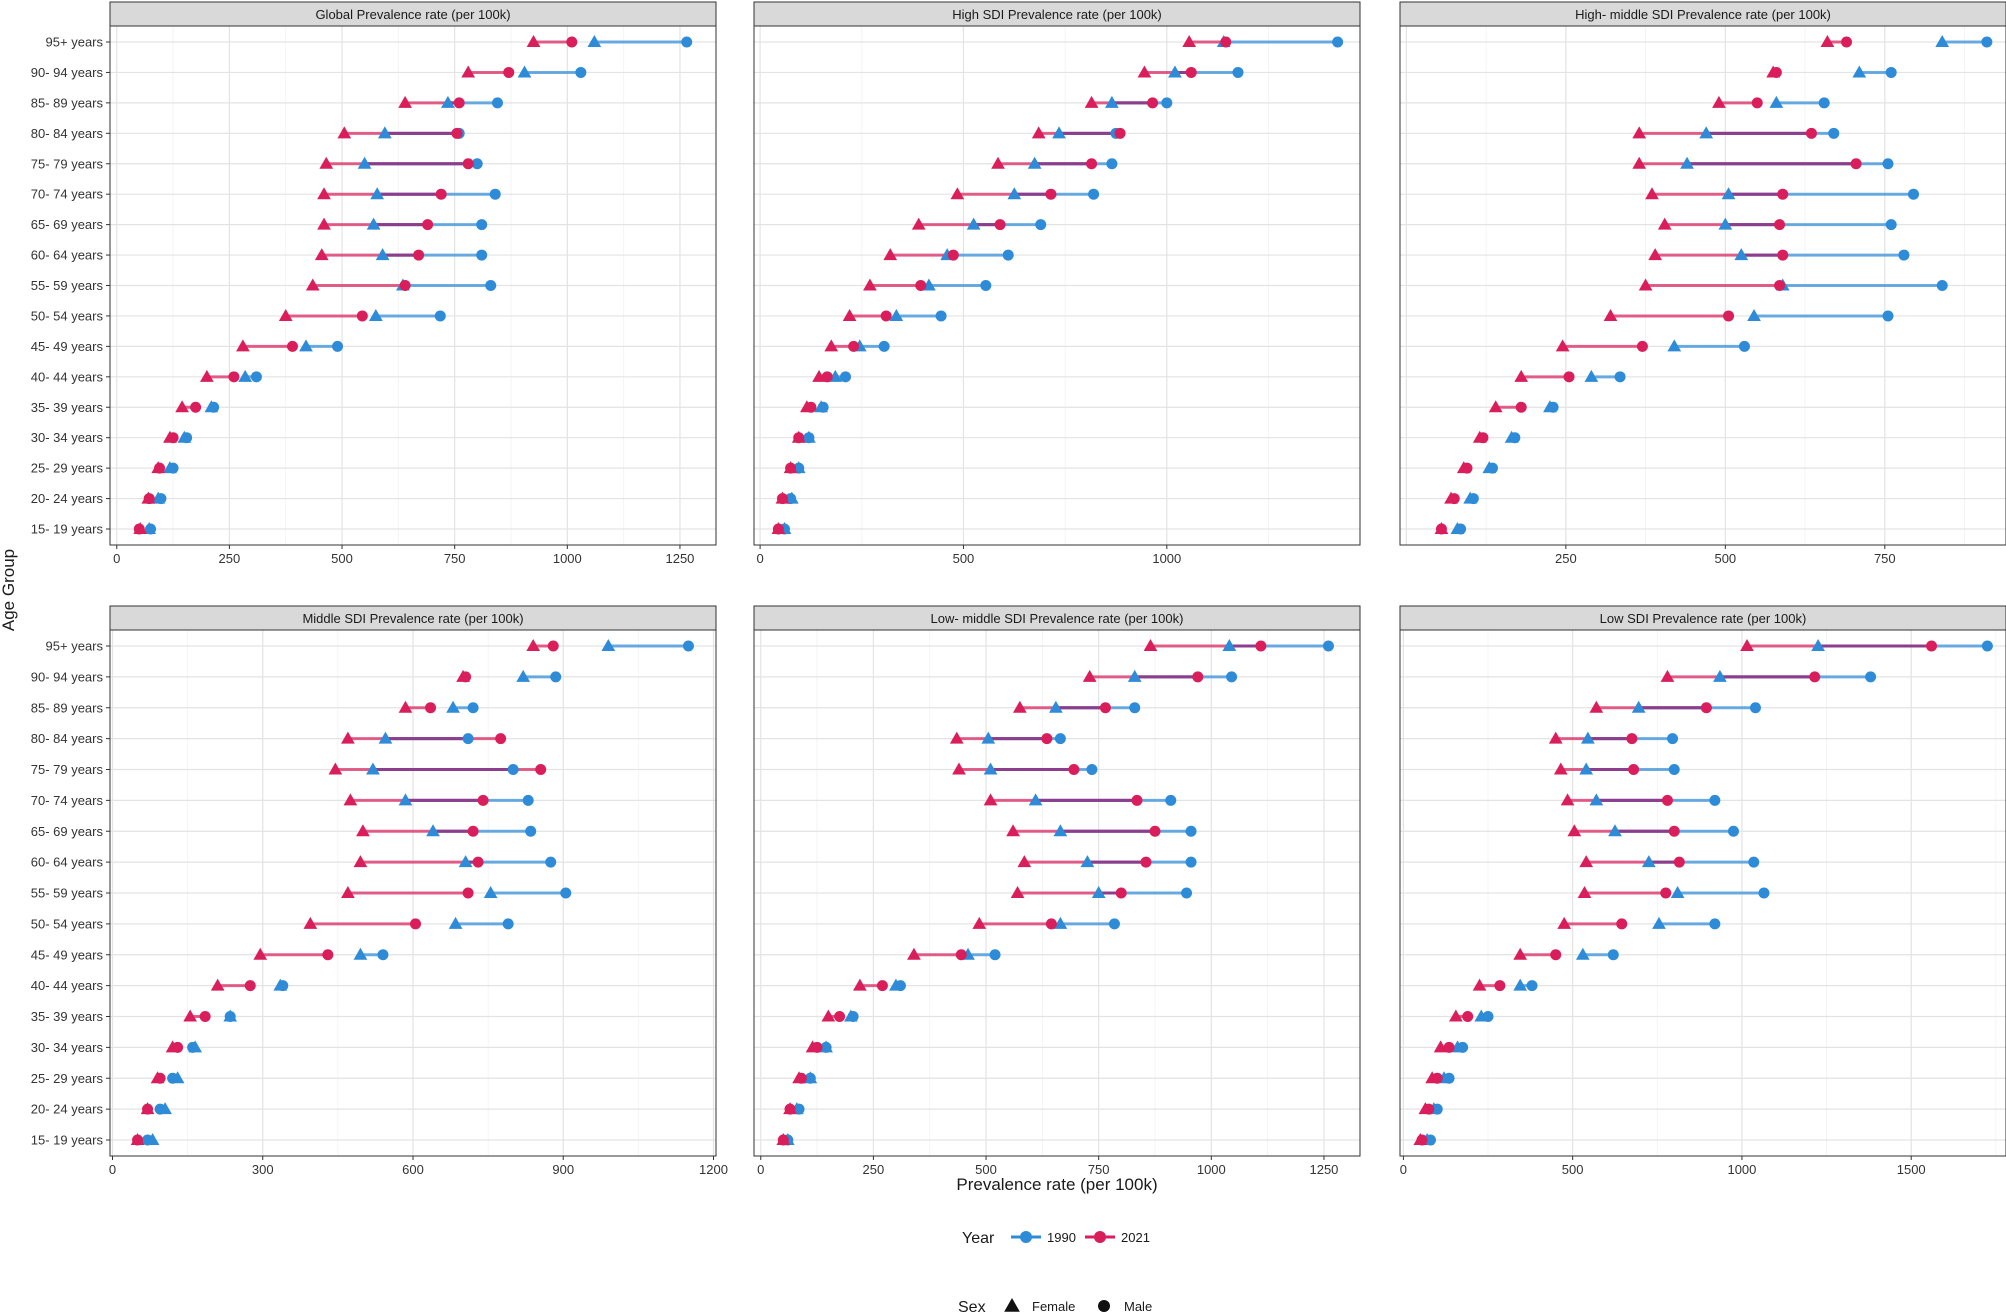  Describe the element at coordinates (1566, 558) in the screenshot. I see `x-tick-label: 250` at that location.